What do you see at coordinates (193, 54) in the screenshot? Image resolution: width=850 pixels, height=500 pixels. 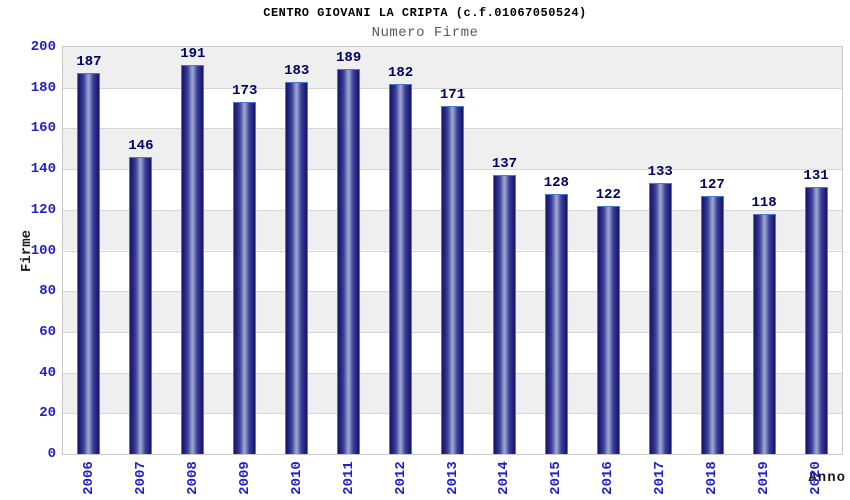 I see `bar-value-label: 191` at bounding box center [193, 54].